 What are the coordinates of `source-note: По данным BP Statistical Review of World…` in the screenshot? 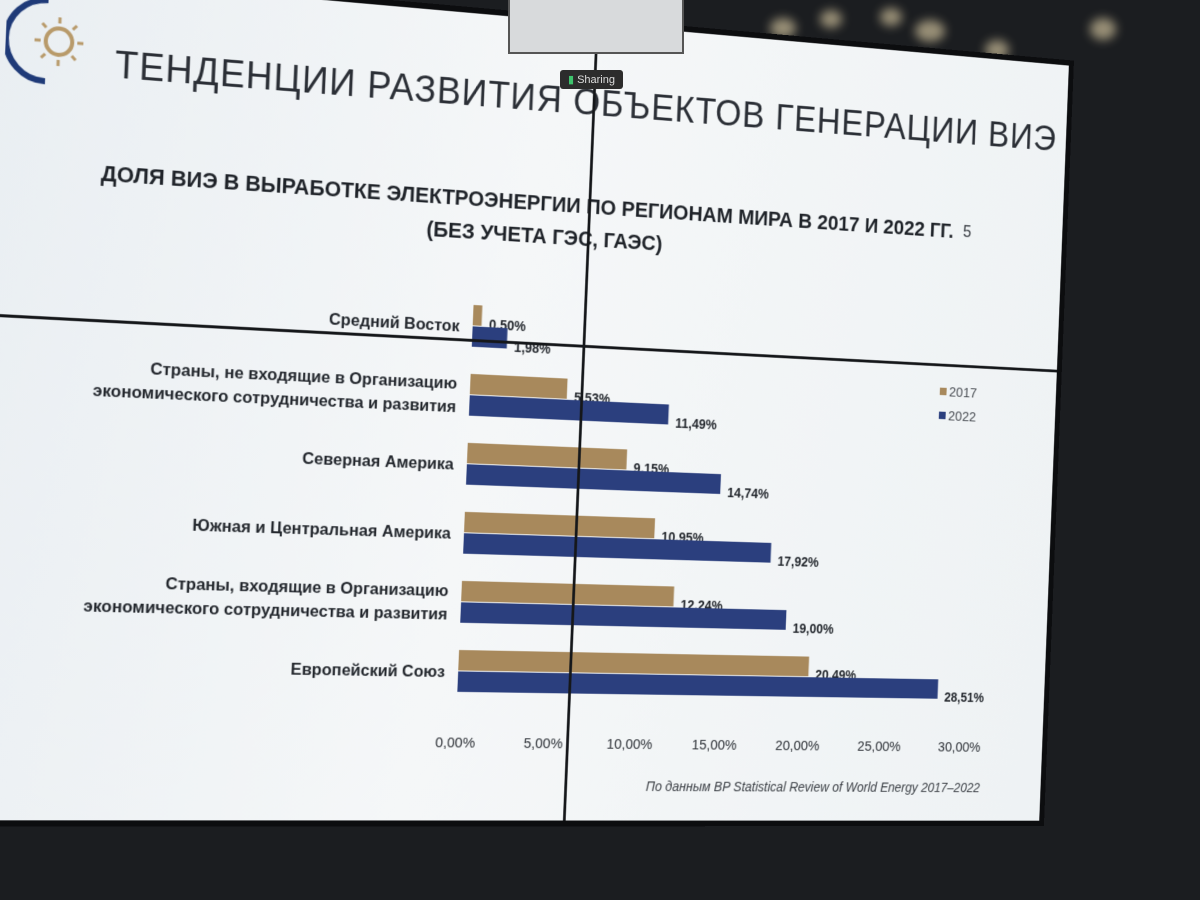 It's located at (813, 786).